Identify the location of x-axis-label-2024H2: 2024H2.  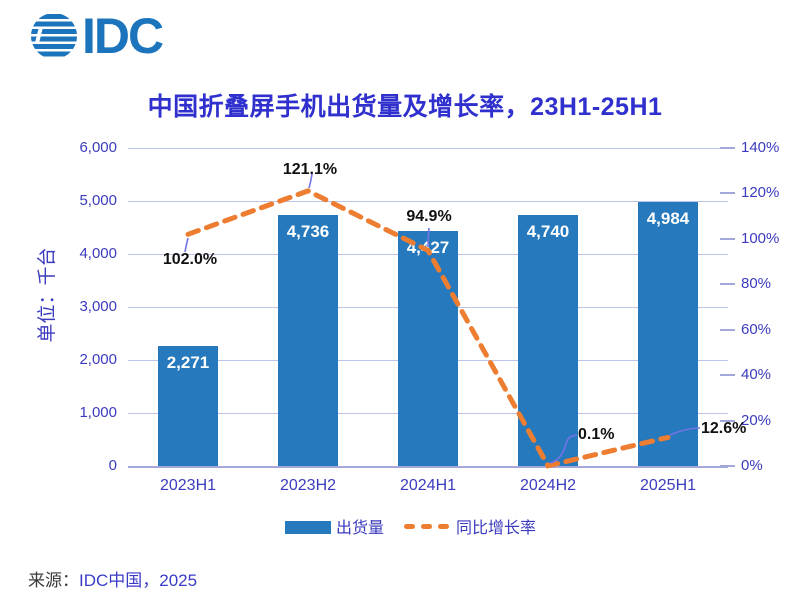
(548, 485).